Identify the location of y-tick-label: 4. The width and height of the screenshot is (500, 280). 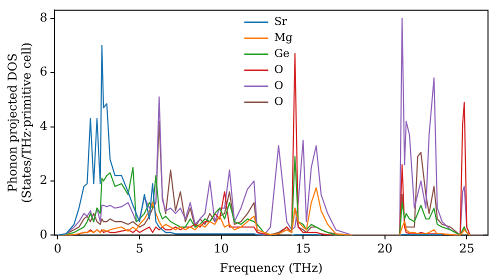
(44, 125).